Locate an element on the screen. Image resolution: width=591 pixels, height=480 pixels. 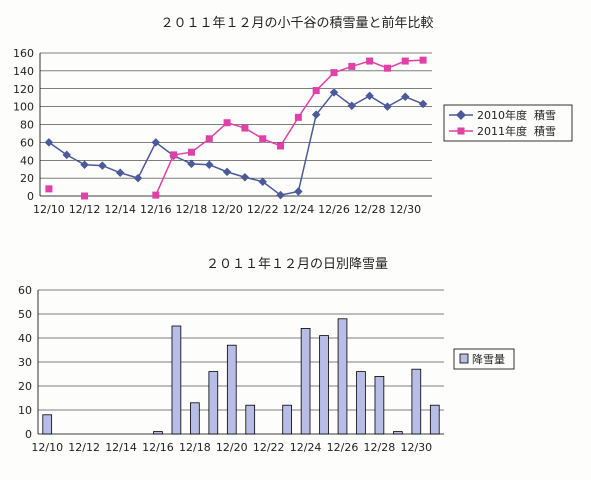
chart1-y-tick-label: 100 is located at coordinates (23, 107).